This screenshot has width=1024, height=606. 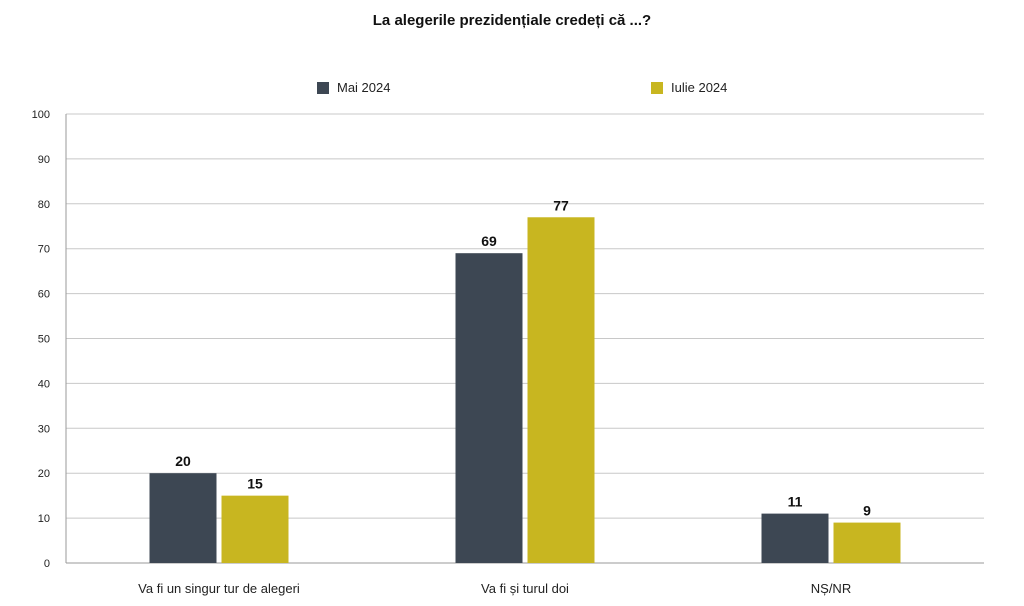 I want to click on data-label-iulie-2: 9, so click(x=867, y=511).